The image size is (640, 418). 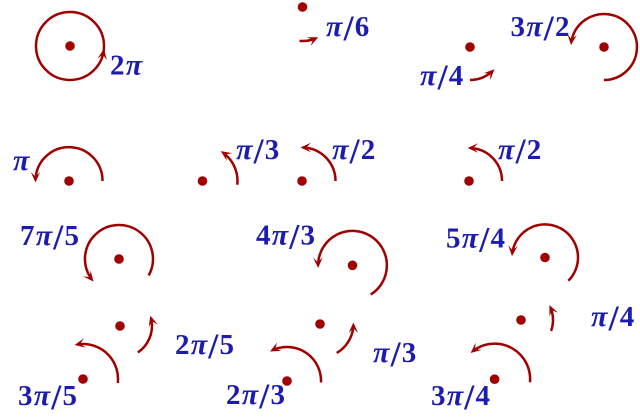 What do you see at coordinates (205, 346) in the screenshot?
I see `svg-text: 2π/​5` at bounding box center [205, 346].